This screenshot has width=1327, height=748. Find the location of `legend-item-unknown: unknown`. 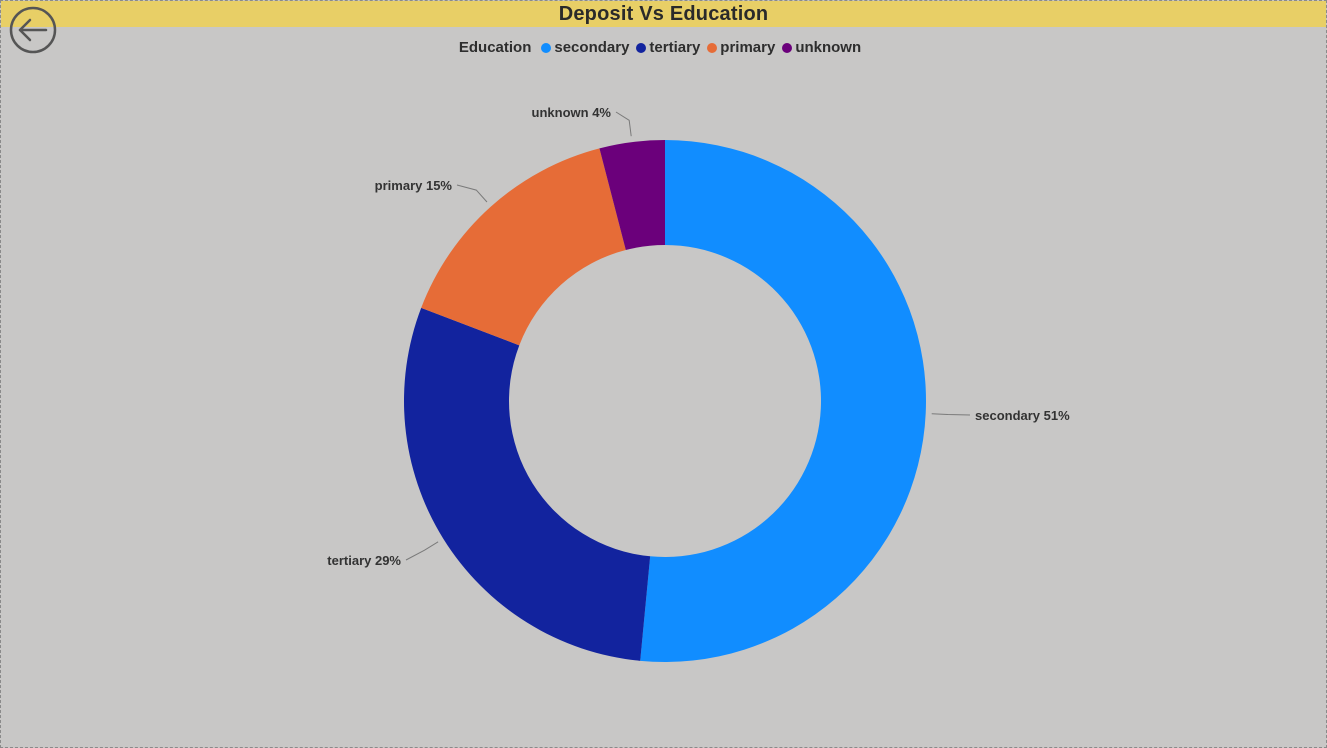

legend-item-unknown: unknown is located at coordinates (821, 47).